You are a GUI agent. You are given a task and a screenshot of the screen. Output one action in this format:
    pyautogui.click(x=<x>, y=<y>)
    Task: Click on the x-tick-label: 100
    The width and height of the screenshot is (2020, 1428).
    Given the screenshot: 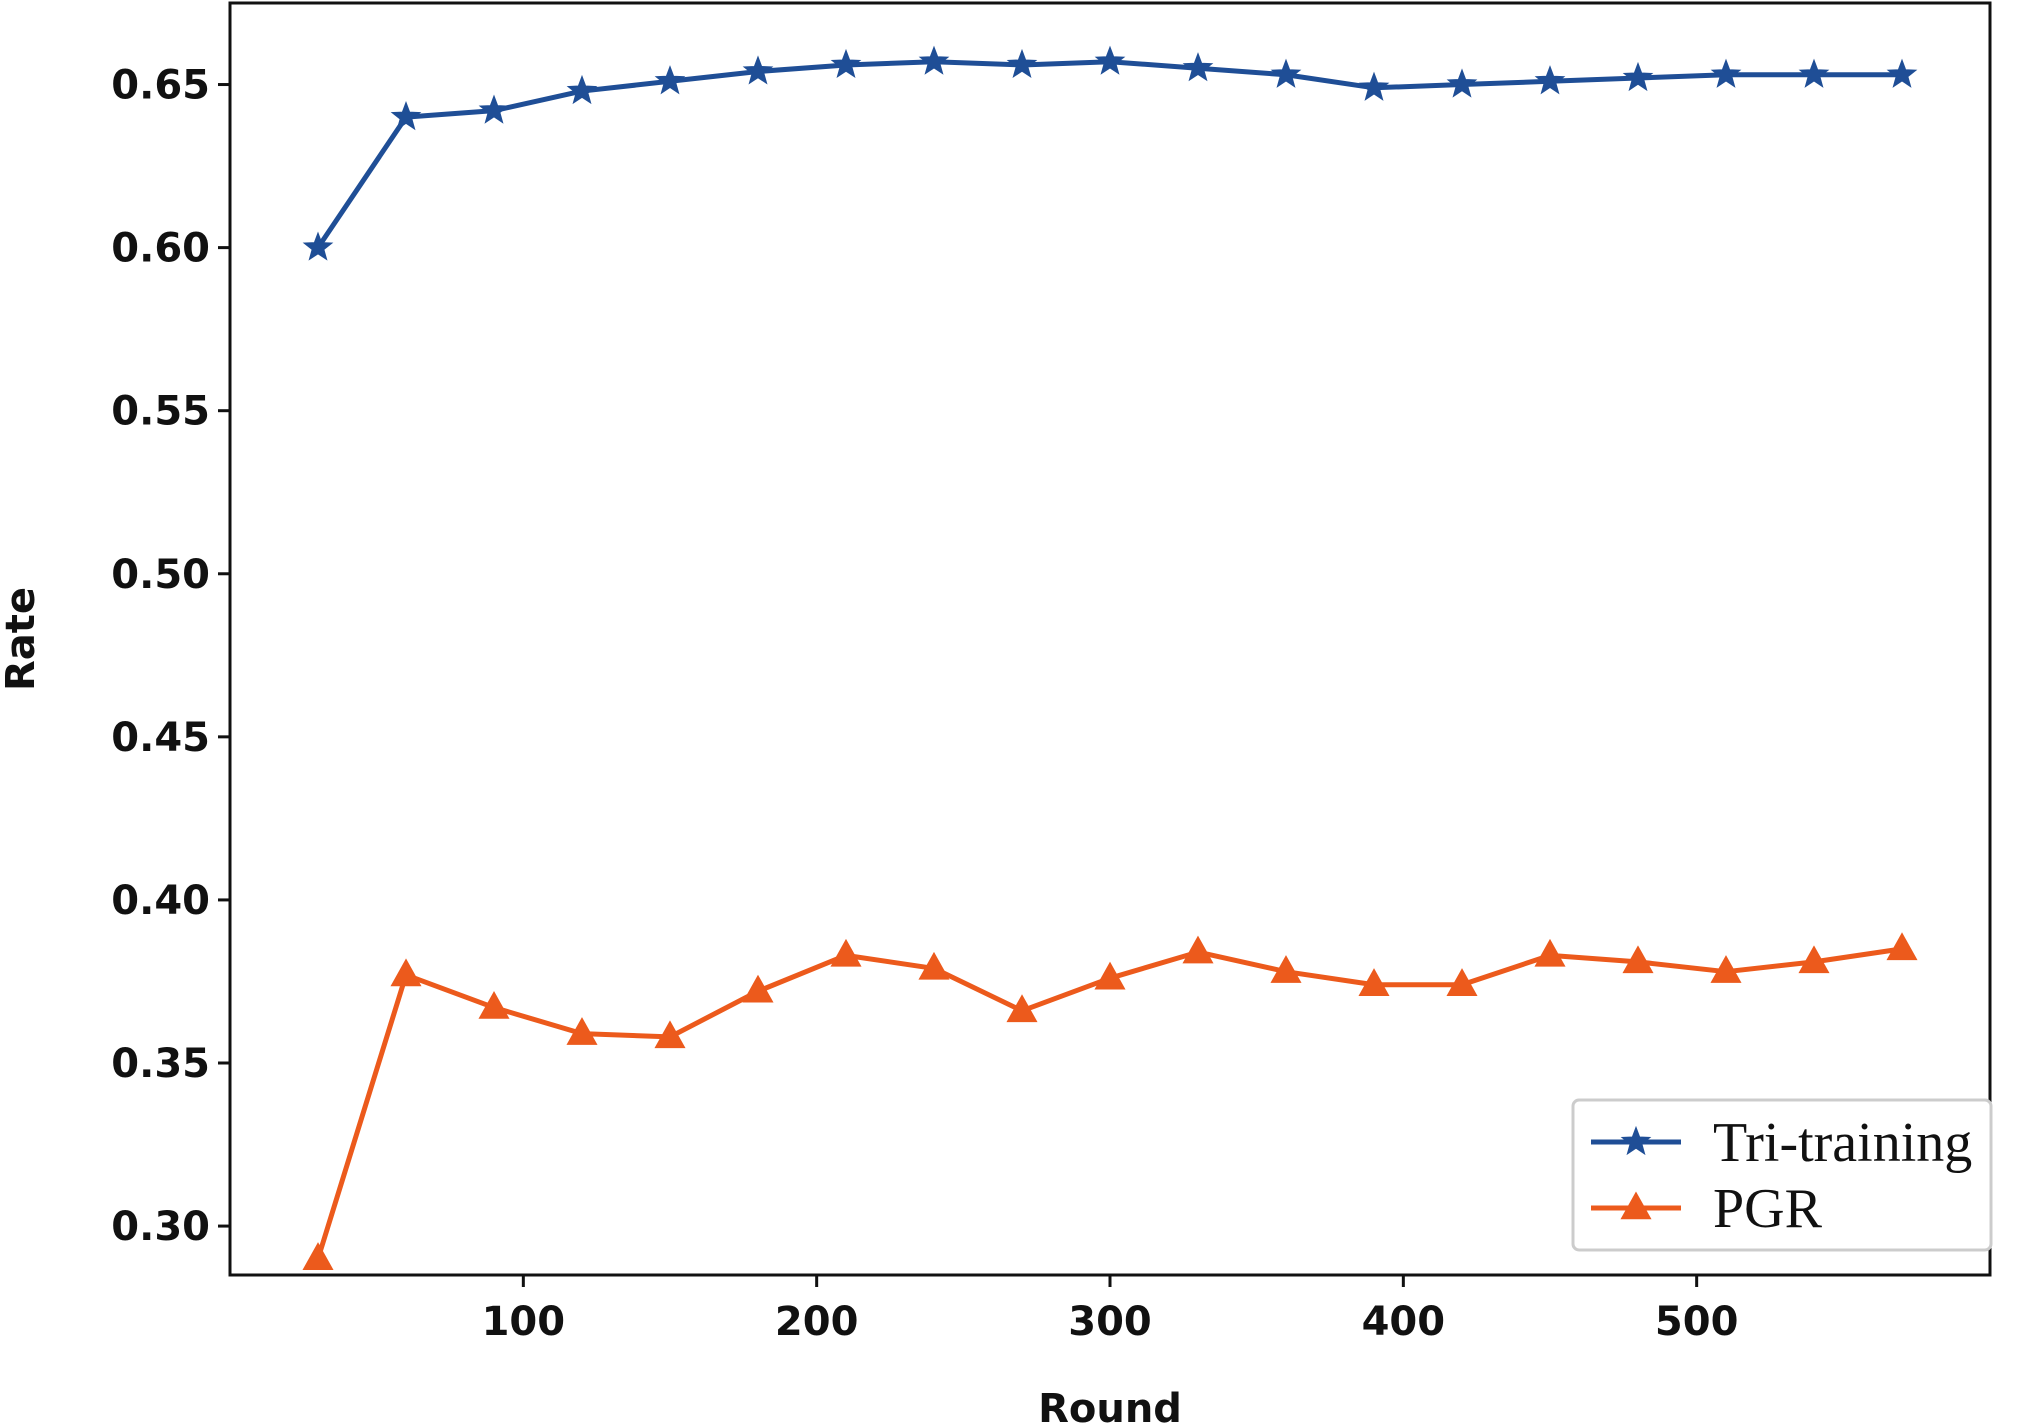 What is the action you would take?
    pyautogui.click(x=524, y=1322)
    